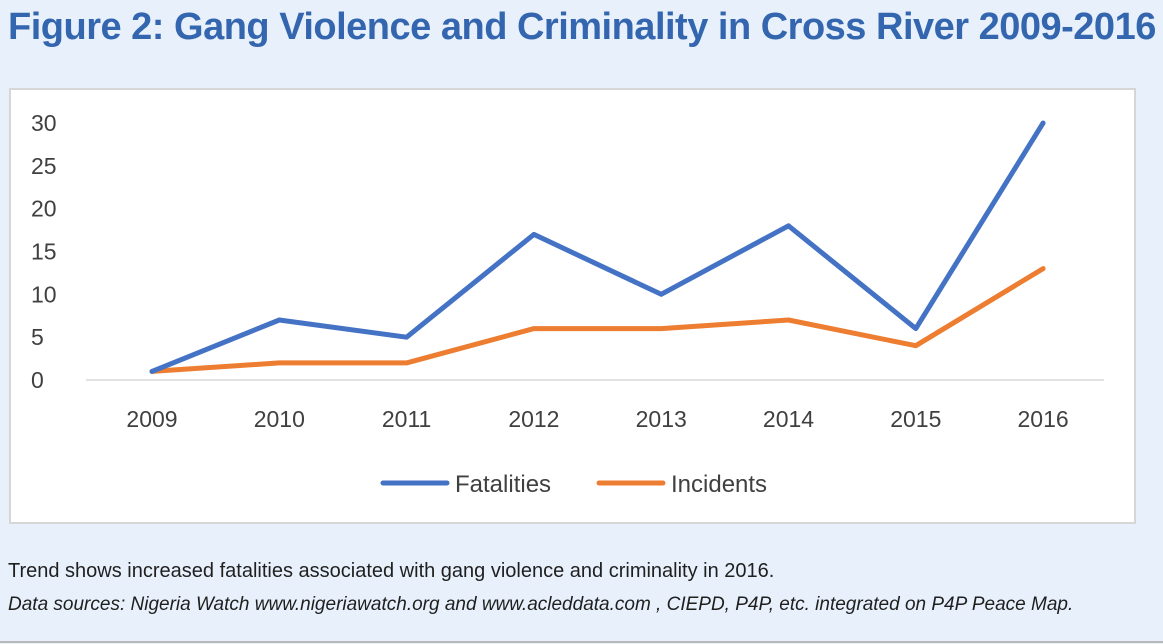 The height and width of the screenshot is (644, 1163). Describe the element at coordinates (279, 419) in the screenshot. I see `x-tick-label: 2010` at that location.